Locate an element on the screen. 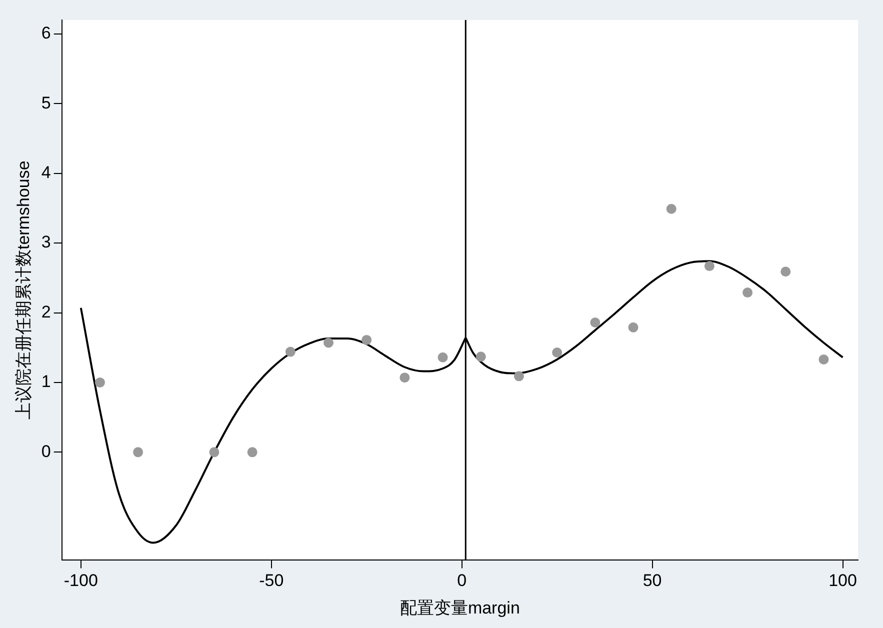 The width and height of the screenshot is (883, 628). y-tick-label: 0 is located at coordinates (46, 451).